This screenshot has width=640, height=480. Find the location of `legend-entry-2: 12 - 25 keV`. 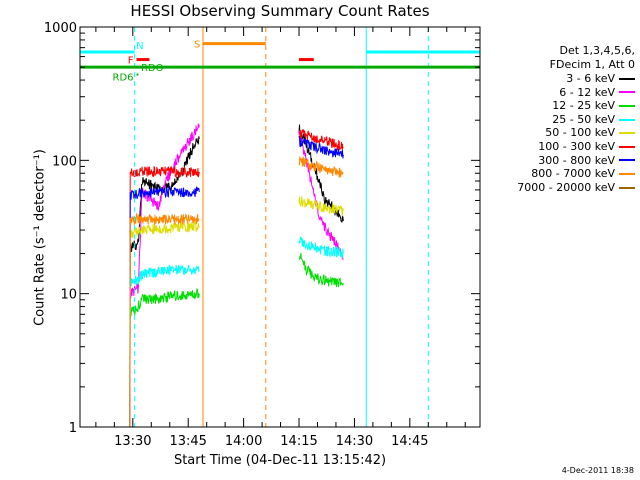

legend-entry-2: 12 - 25 keV is located at coordinates (560, 106).